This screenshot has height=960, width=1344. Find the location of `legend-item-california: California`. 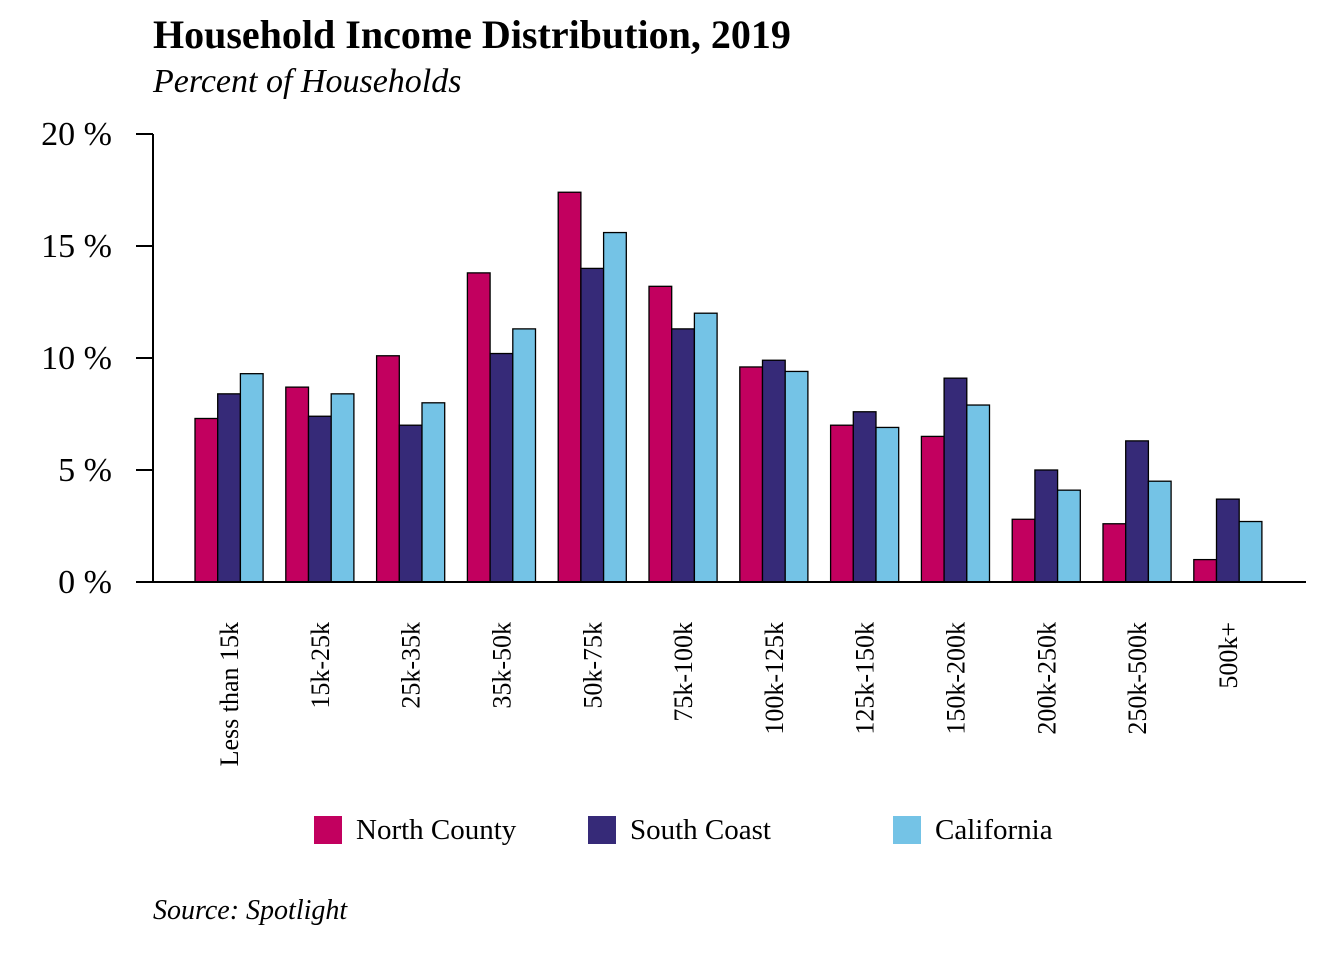

legend-item-california: California is located at coordinates (973, 830).